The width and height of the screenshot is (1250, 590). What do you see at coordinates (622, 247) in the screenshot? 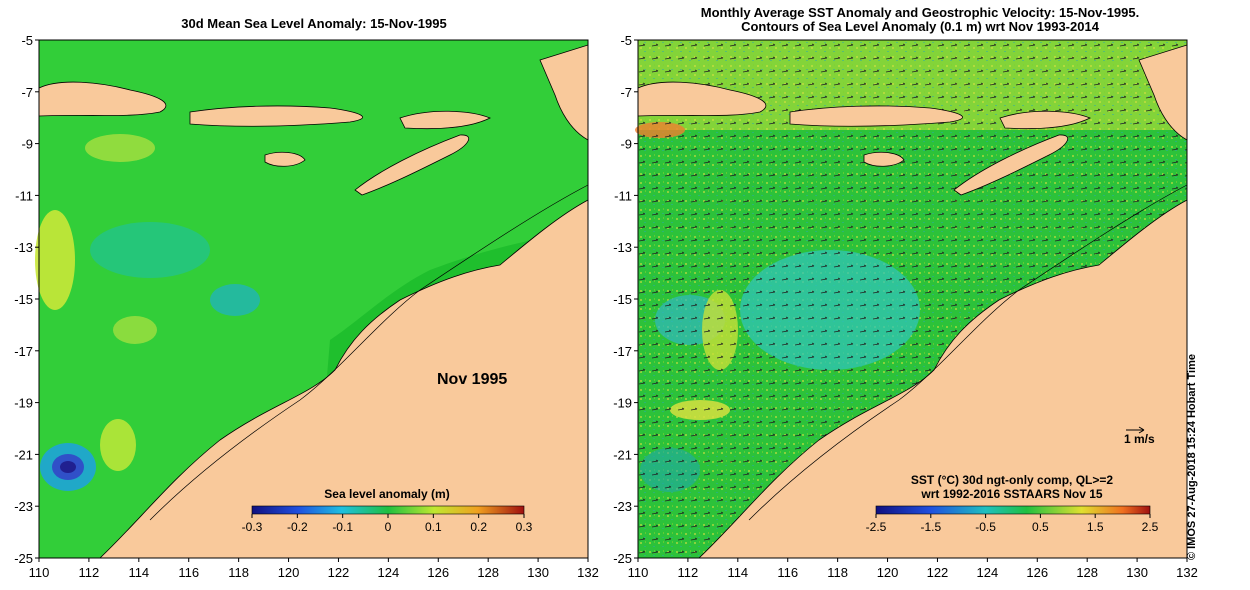
I see `right-y-tick-label: -13` at bounding box center [622, 247].